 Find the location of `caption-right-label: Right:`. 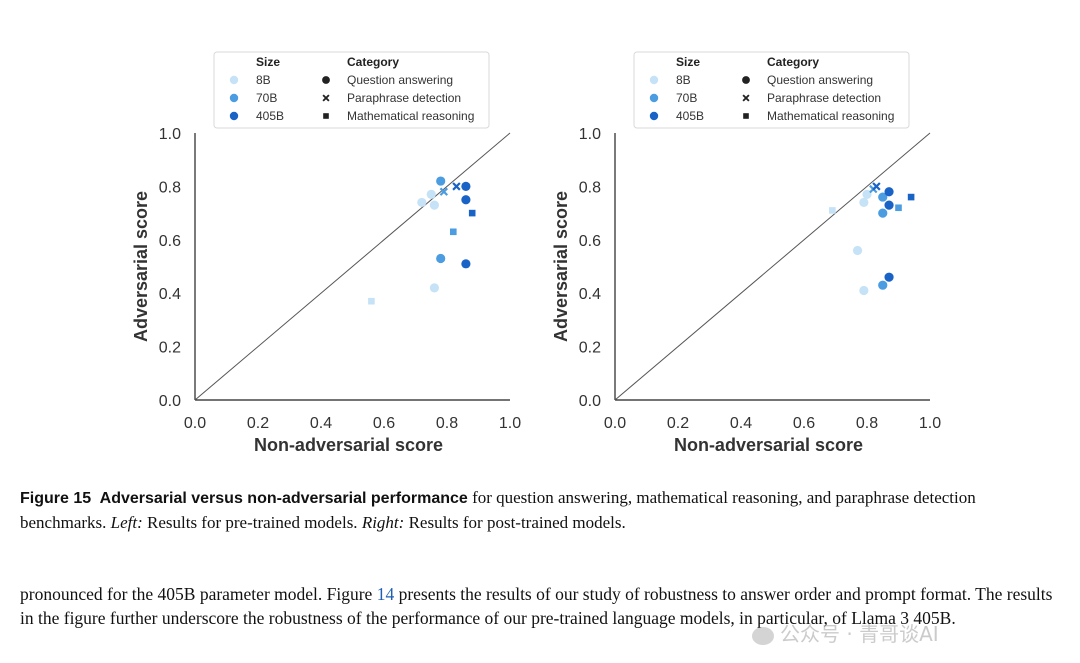

caption-right-label: Right: is located at coordinates (383, 522).